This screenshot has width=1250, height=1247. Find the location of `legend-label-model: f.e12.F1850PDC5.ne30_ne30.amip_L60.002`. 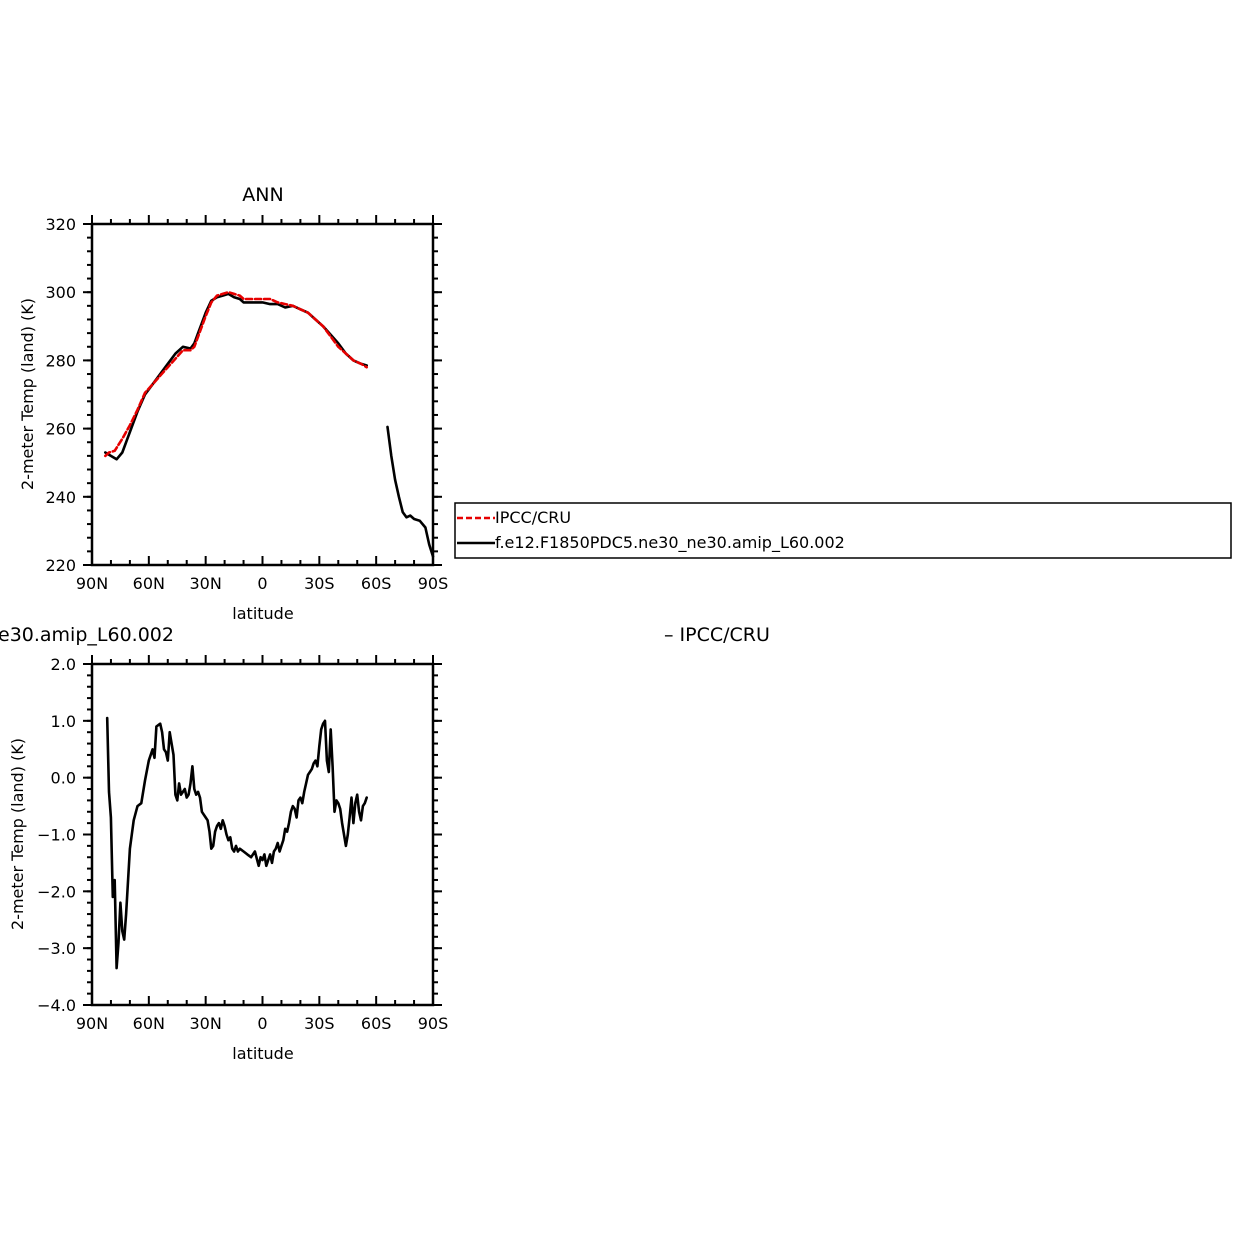

legend-label-model: f.e12.F1850PDC5.ne30_ne30.amip_L60.002 is located at coordinates (670, 543).